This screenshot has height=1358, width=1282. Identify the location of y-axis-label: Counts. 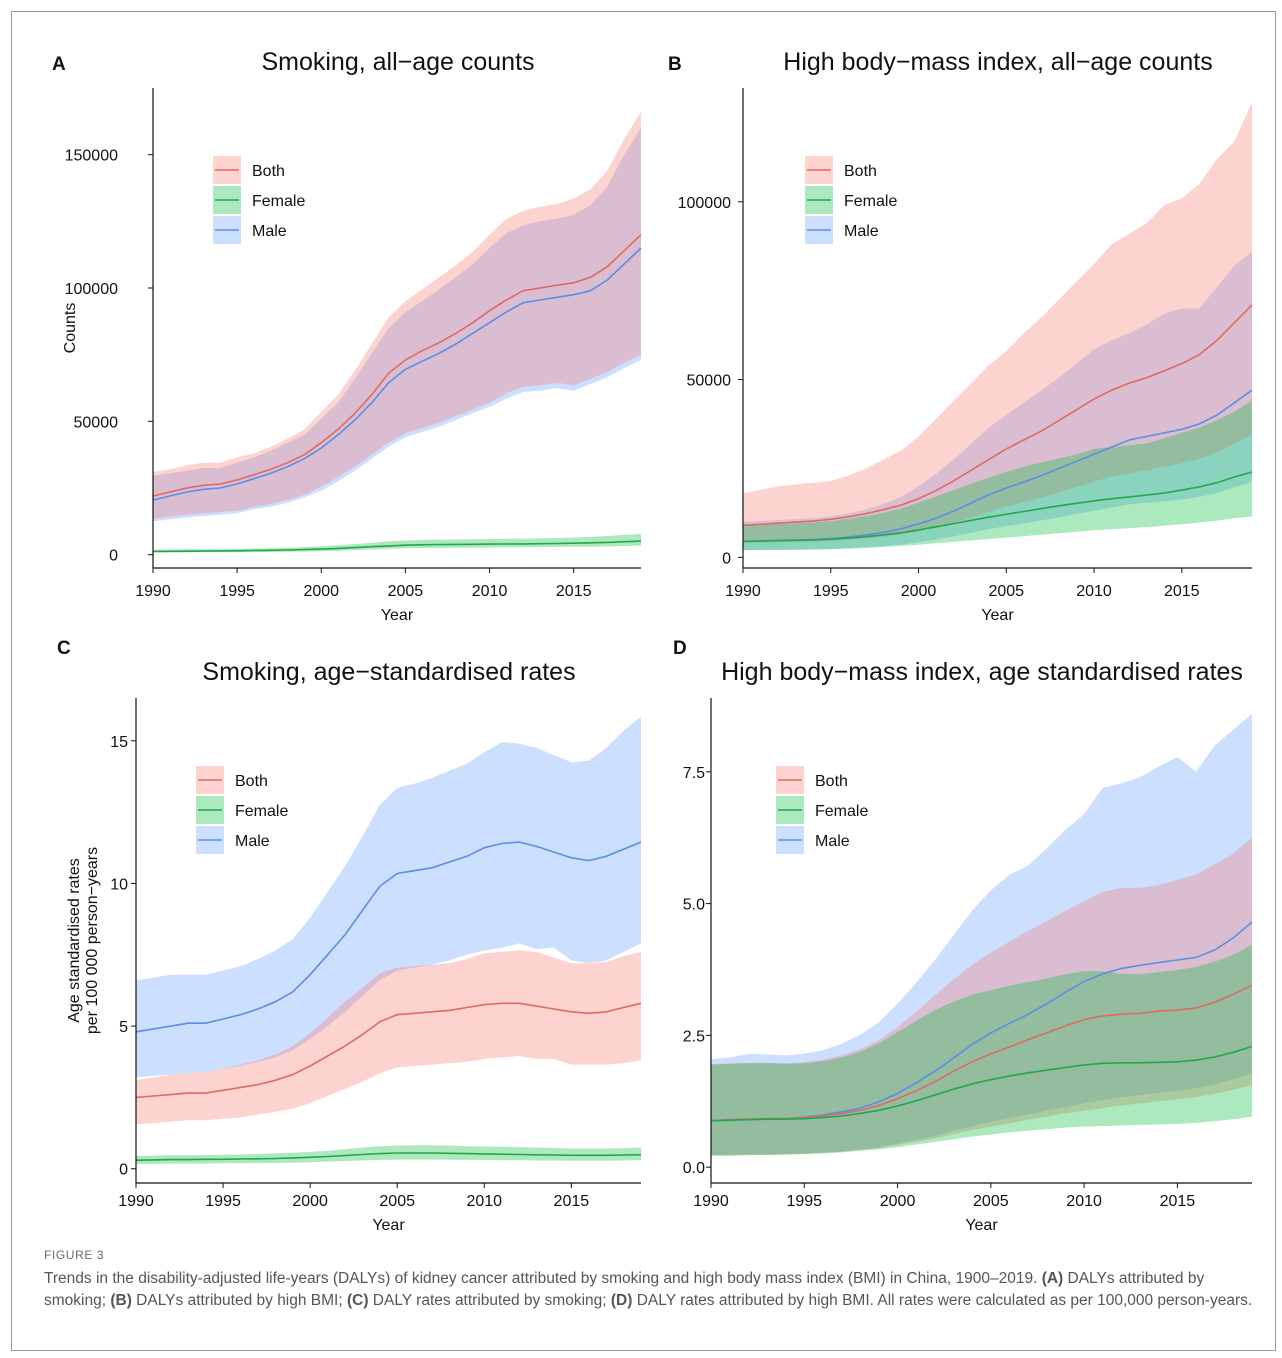
(70, 328).